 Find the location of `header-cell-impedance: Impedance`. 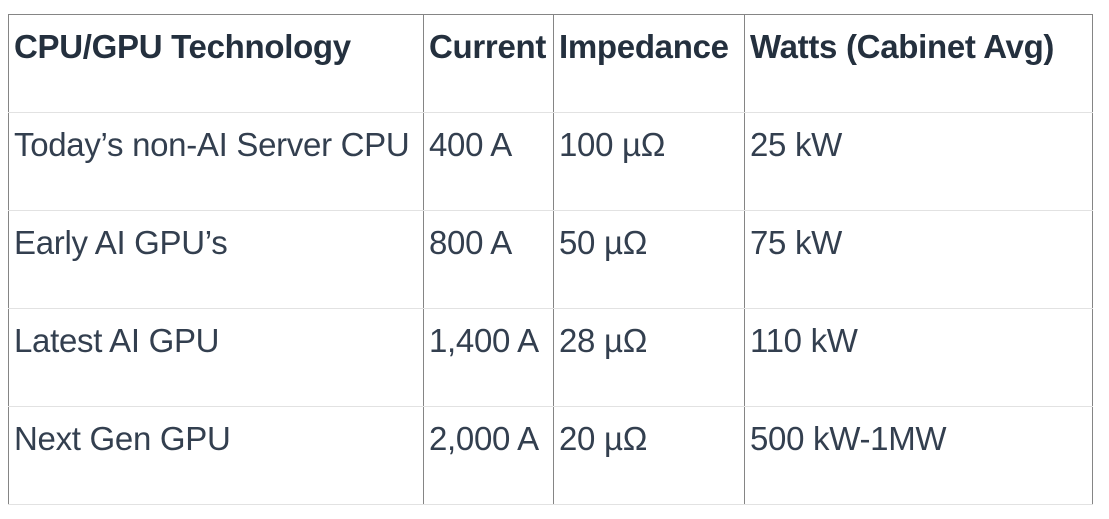

header-cell-impedance: Impedance is located at coordinates (649, 63).